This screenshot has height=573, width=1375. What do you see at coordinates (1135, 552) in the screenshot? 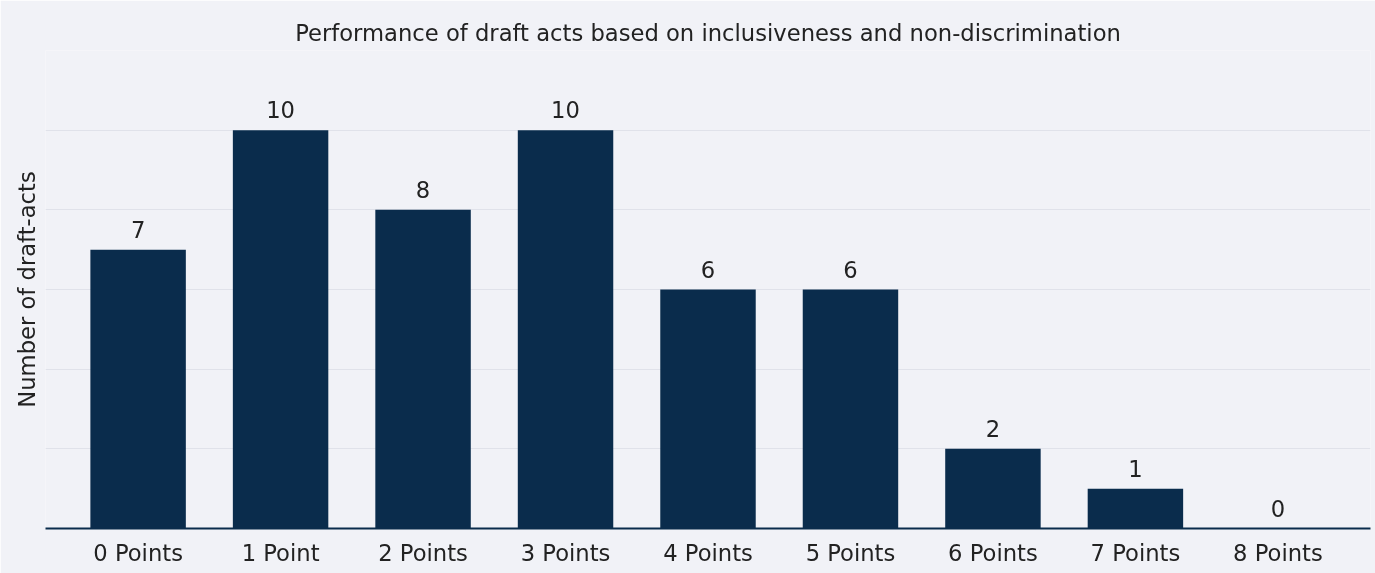
I see `x-tick-label: 7 Points` at bounding box center [1135, 552].